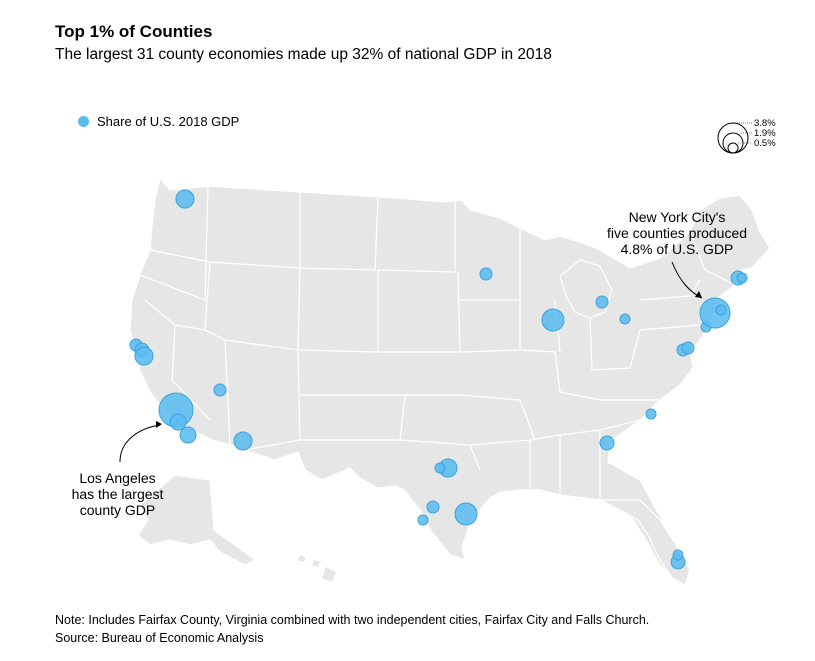 Image resolution: width=815 pixels, height=661 pixels. I want to click on bubble-orange-county, so click(178, 422).